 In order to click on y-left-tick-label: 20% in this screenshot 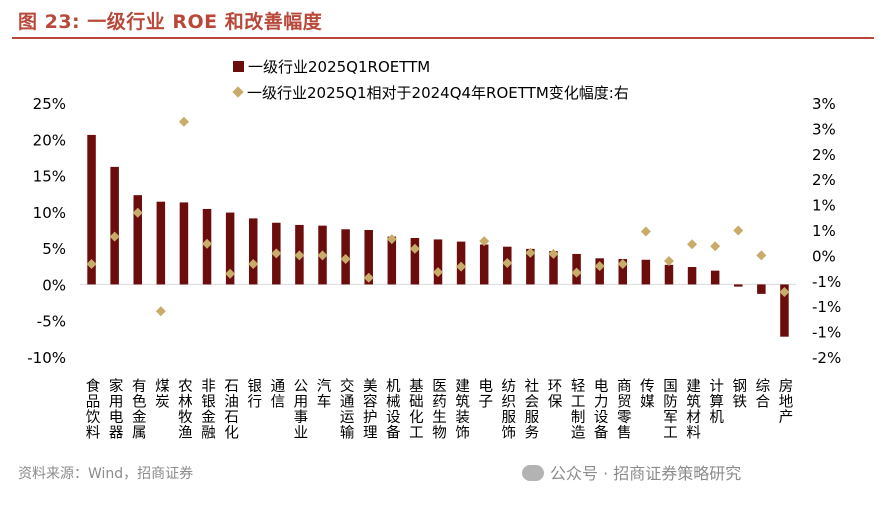, I will do `click(49, 140)`.